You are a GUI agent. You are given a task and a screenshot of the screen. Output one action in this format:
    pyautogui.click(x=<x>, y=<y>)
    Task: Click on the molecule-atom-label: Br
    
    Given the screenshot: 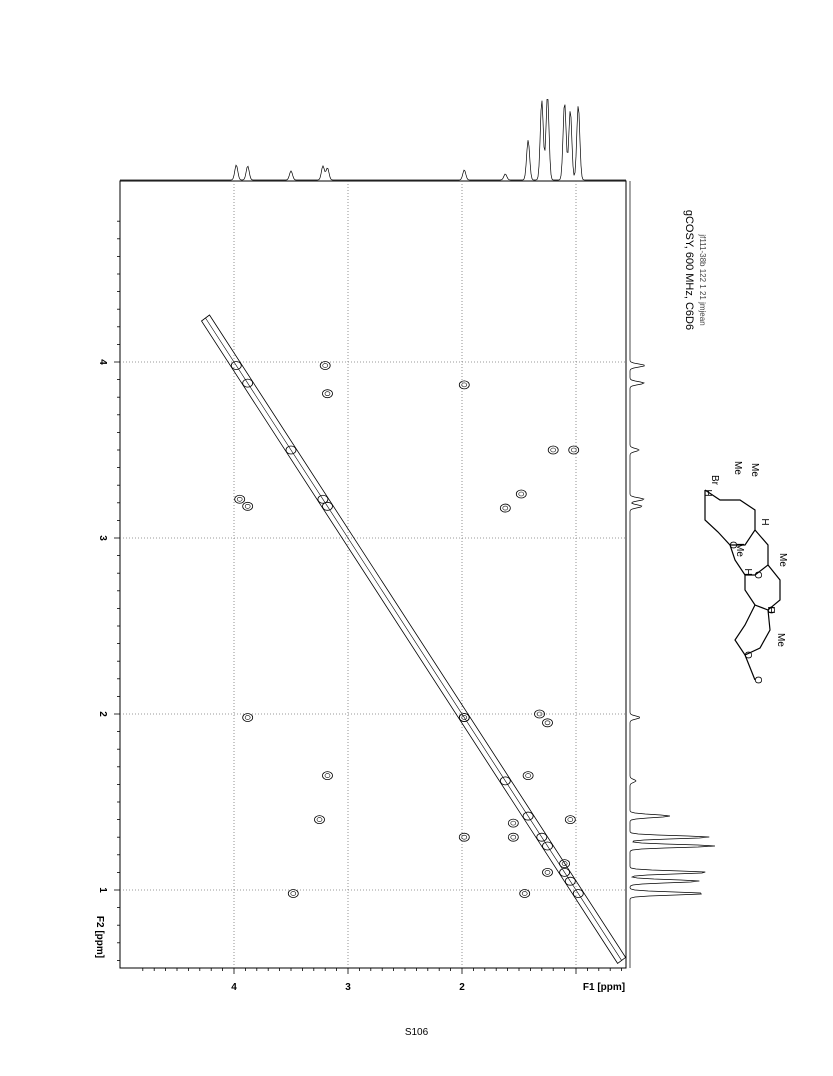 What is the action you would take?
    pyautogui.click(x=714, y=480)
    